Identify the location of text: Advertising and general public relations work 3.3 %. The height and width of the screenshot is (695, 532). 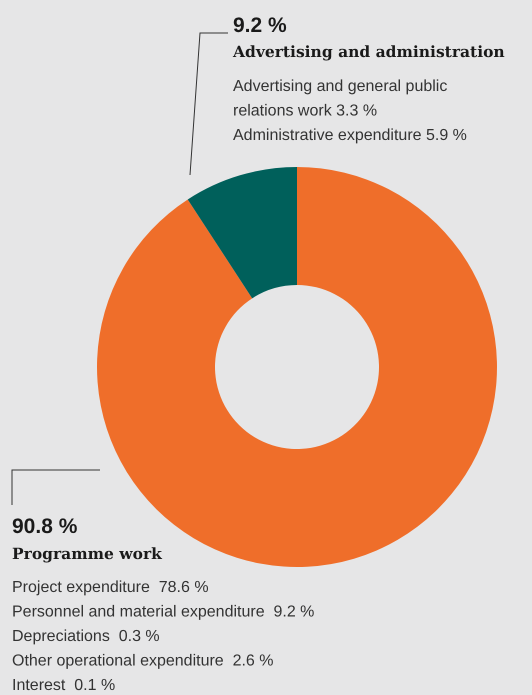
(340, 99).